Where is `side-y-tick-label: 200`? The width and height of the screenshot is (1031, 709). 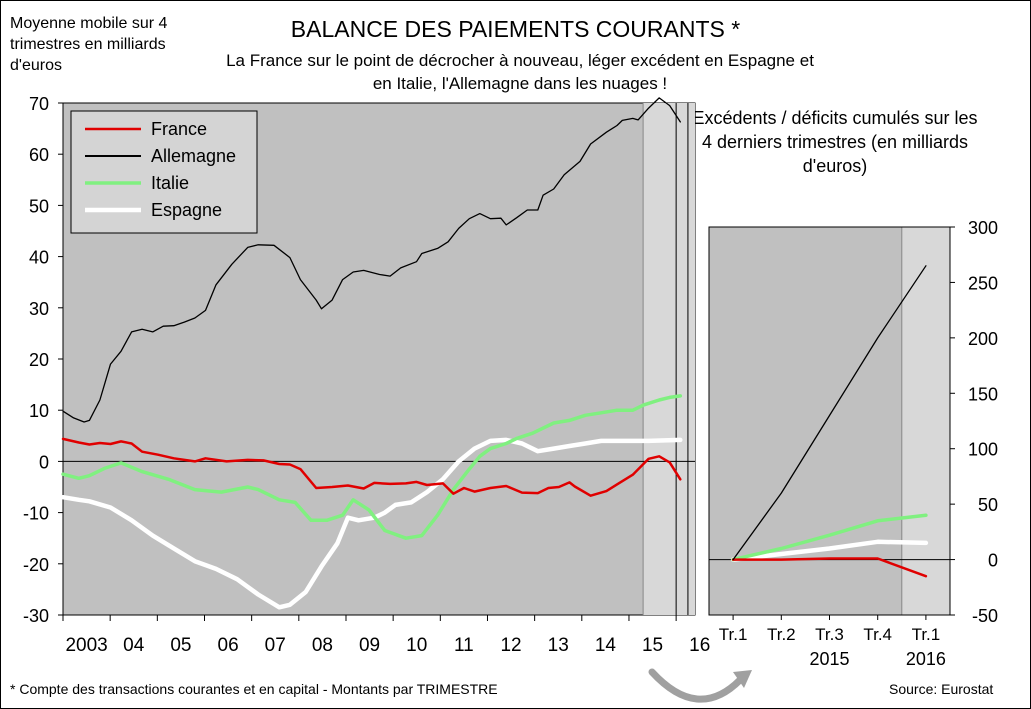 side-y-tick-label: 200 is located at coordinates (983, 339).